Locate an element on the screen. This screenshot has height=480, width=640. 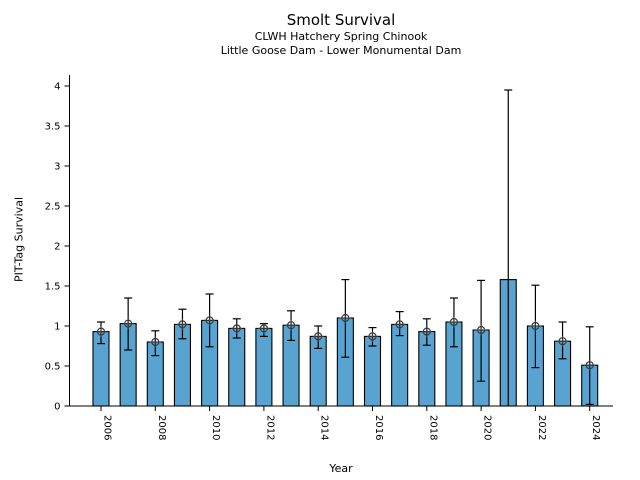
y-tick-label: 1.5 is located at coordinates (53, 287).